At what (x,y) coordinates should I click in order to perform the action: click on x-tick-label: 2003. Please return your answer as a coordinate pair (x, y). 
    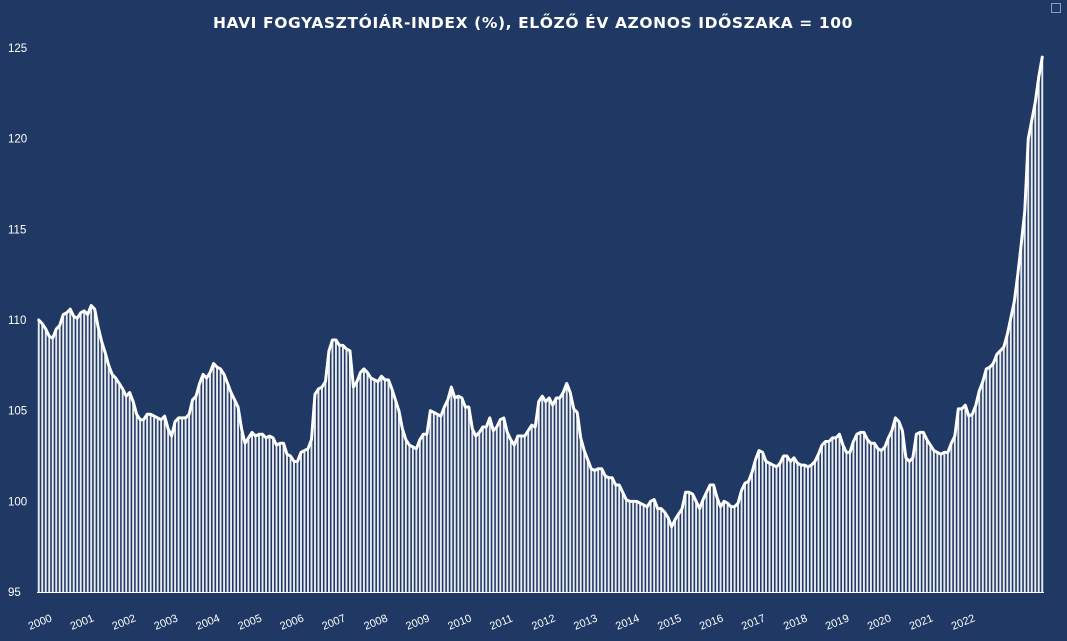
    Looking at the image, I should click on (166, 622).